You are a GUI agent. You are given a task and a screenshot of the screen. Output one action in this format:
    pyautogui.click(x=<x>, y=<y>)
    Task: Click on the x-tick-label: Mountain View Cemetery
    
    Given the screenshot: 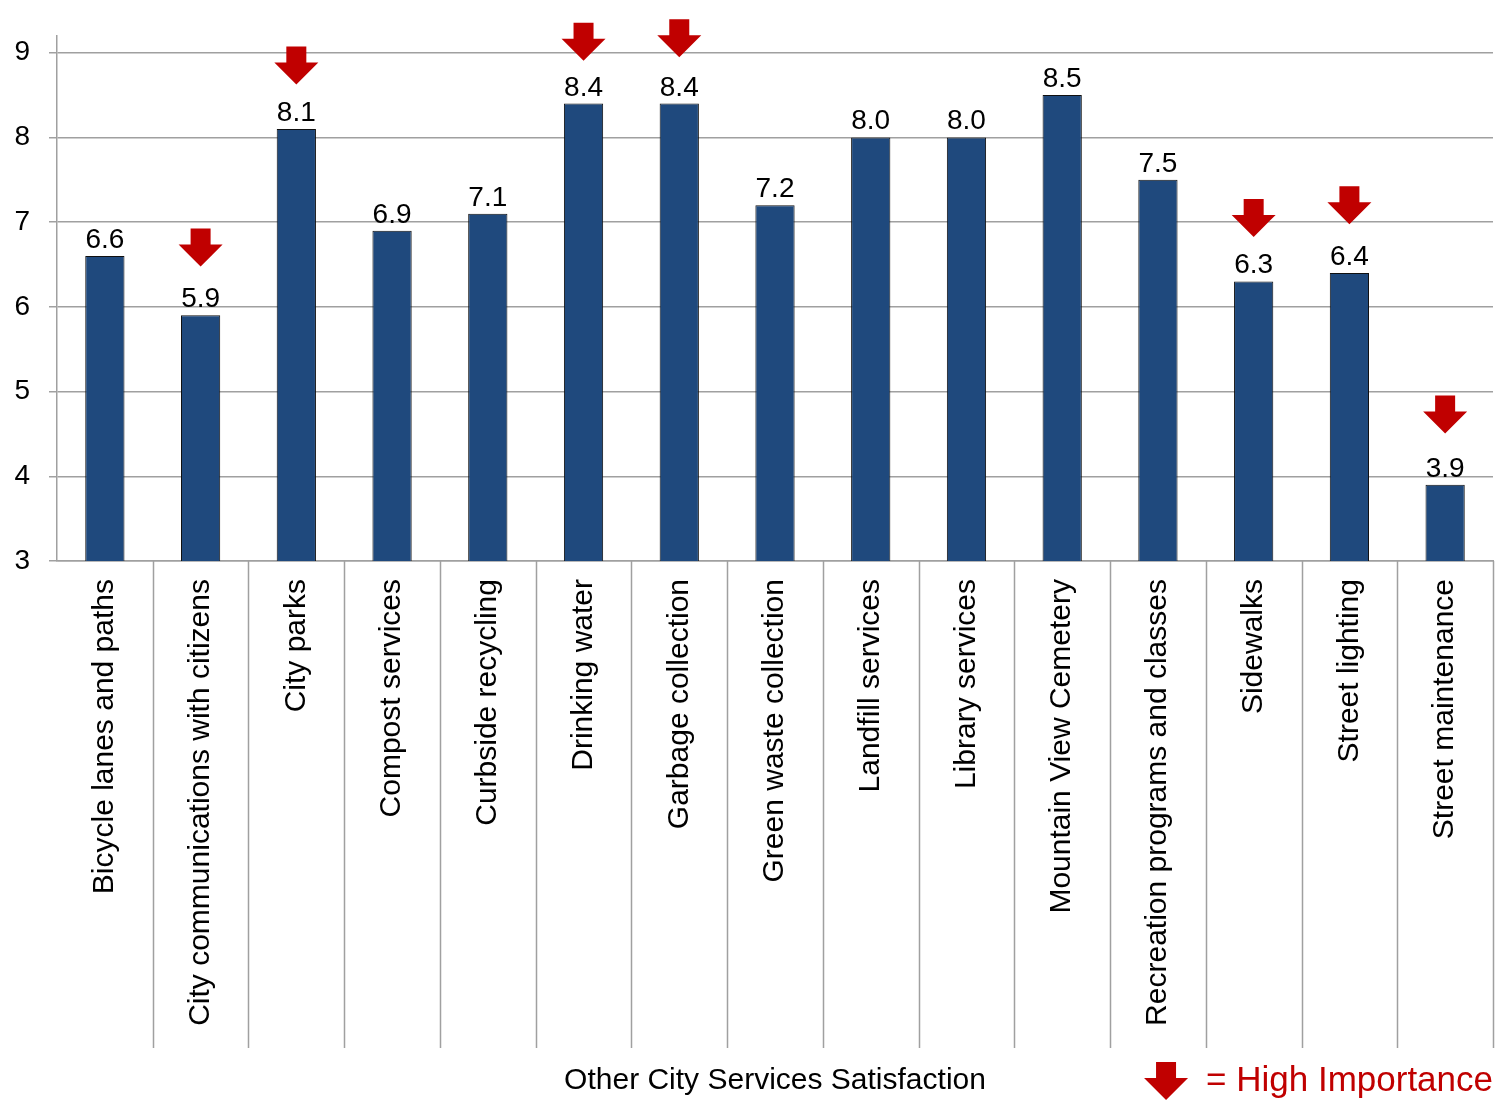 What is the action you would take?
    pyautogui.click(x=1060, y=746)
    